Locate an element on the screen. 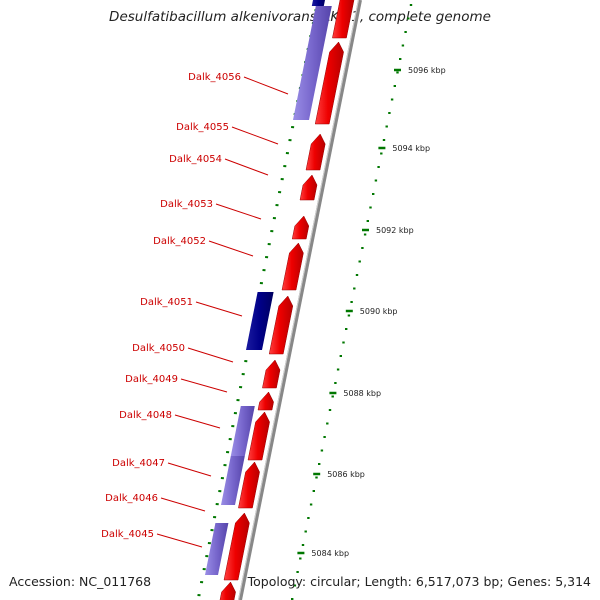 The width and height of the screenshot is (600, 600). gene-label: Dalk_4050 is located at coordinates (158, 348).